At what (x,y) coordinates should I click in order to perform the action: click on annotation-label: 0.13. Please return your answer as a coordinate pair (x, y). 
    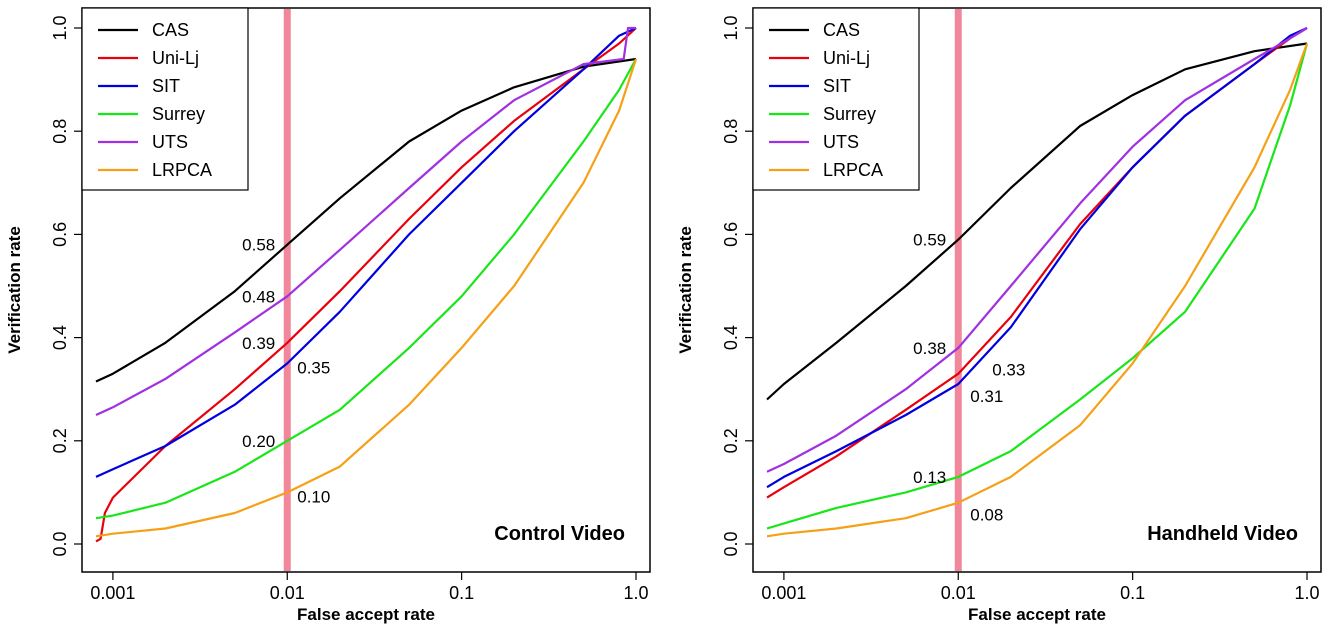
    Looking at the image, I should click on (929, 477).